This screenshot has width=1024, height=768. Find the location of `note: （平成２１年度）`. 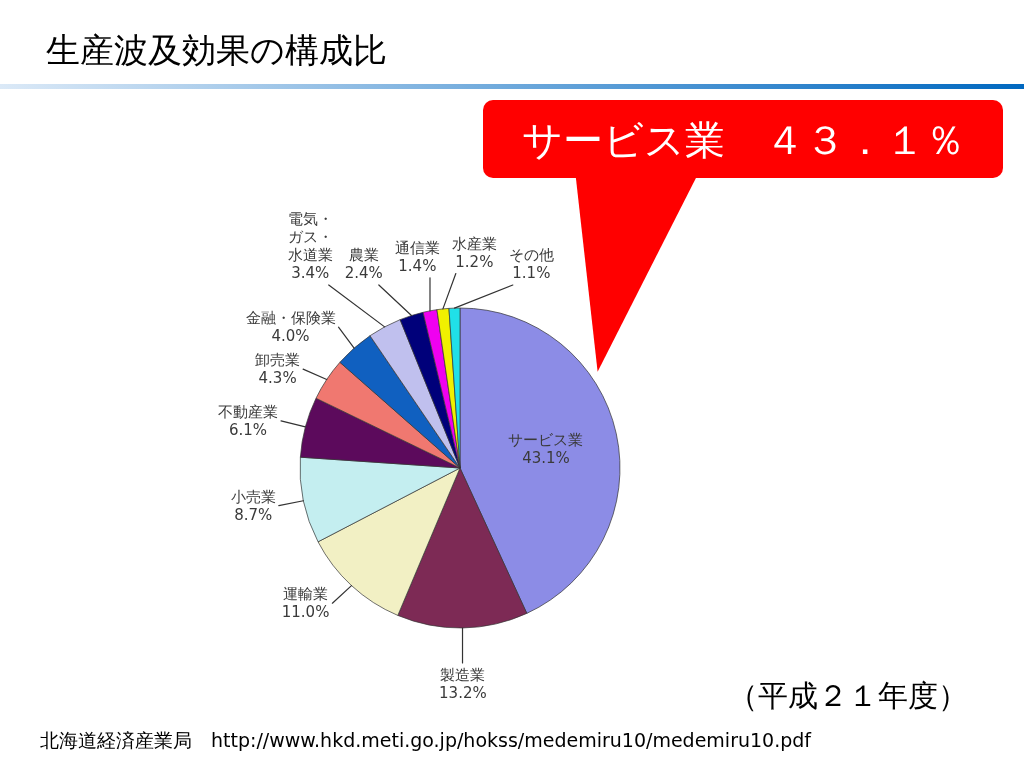

note: （平成２１年度） is located at coordinates (848, 695).